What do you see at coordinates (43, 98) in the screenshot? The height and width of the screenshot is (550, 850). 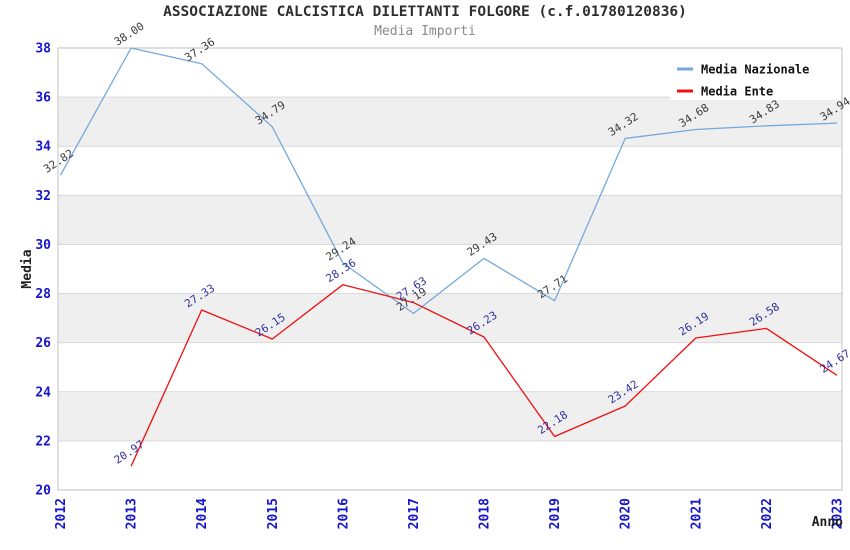 I see `y-tick-label: 36` at bounding box center [43, 98].